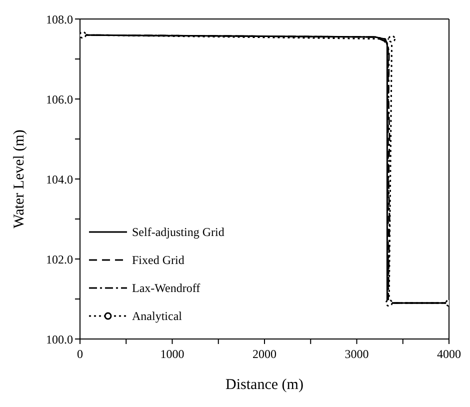 This screenshot has height=407, width=470. Describe the element at coordinates (264, 354) in the screenshot. I see `x-tick-label: 2000` at that location.